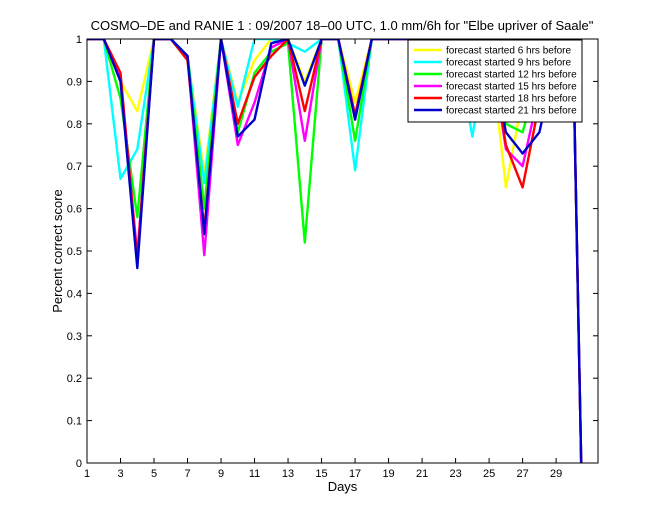 The width and height of the screenshot is (660, 520). I want to click on x-tick-label: 13, so click(288, 474).